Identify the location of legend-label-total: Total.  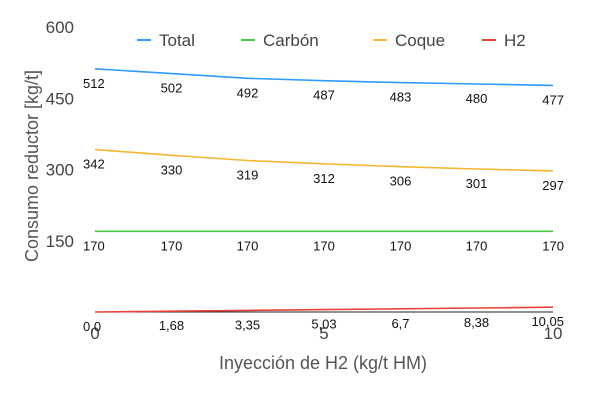
(177, 40).